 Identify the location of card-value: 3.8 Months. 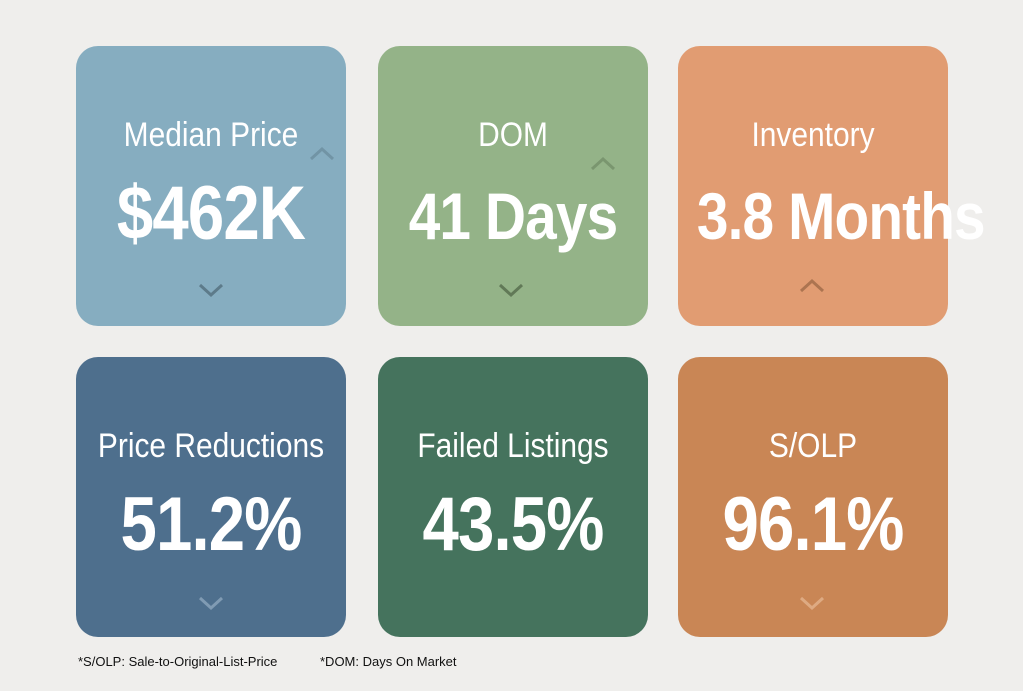
(841, 216).